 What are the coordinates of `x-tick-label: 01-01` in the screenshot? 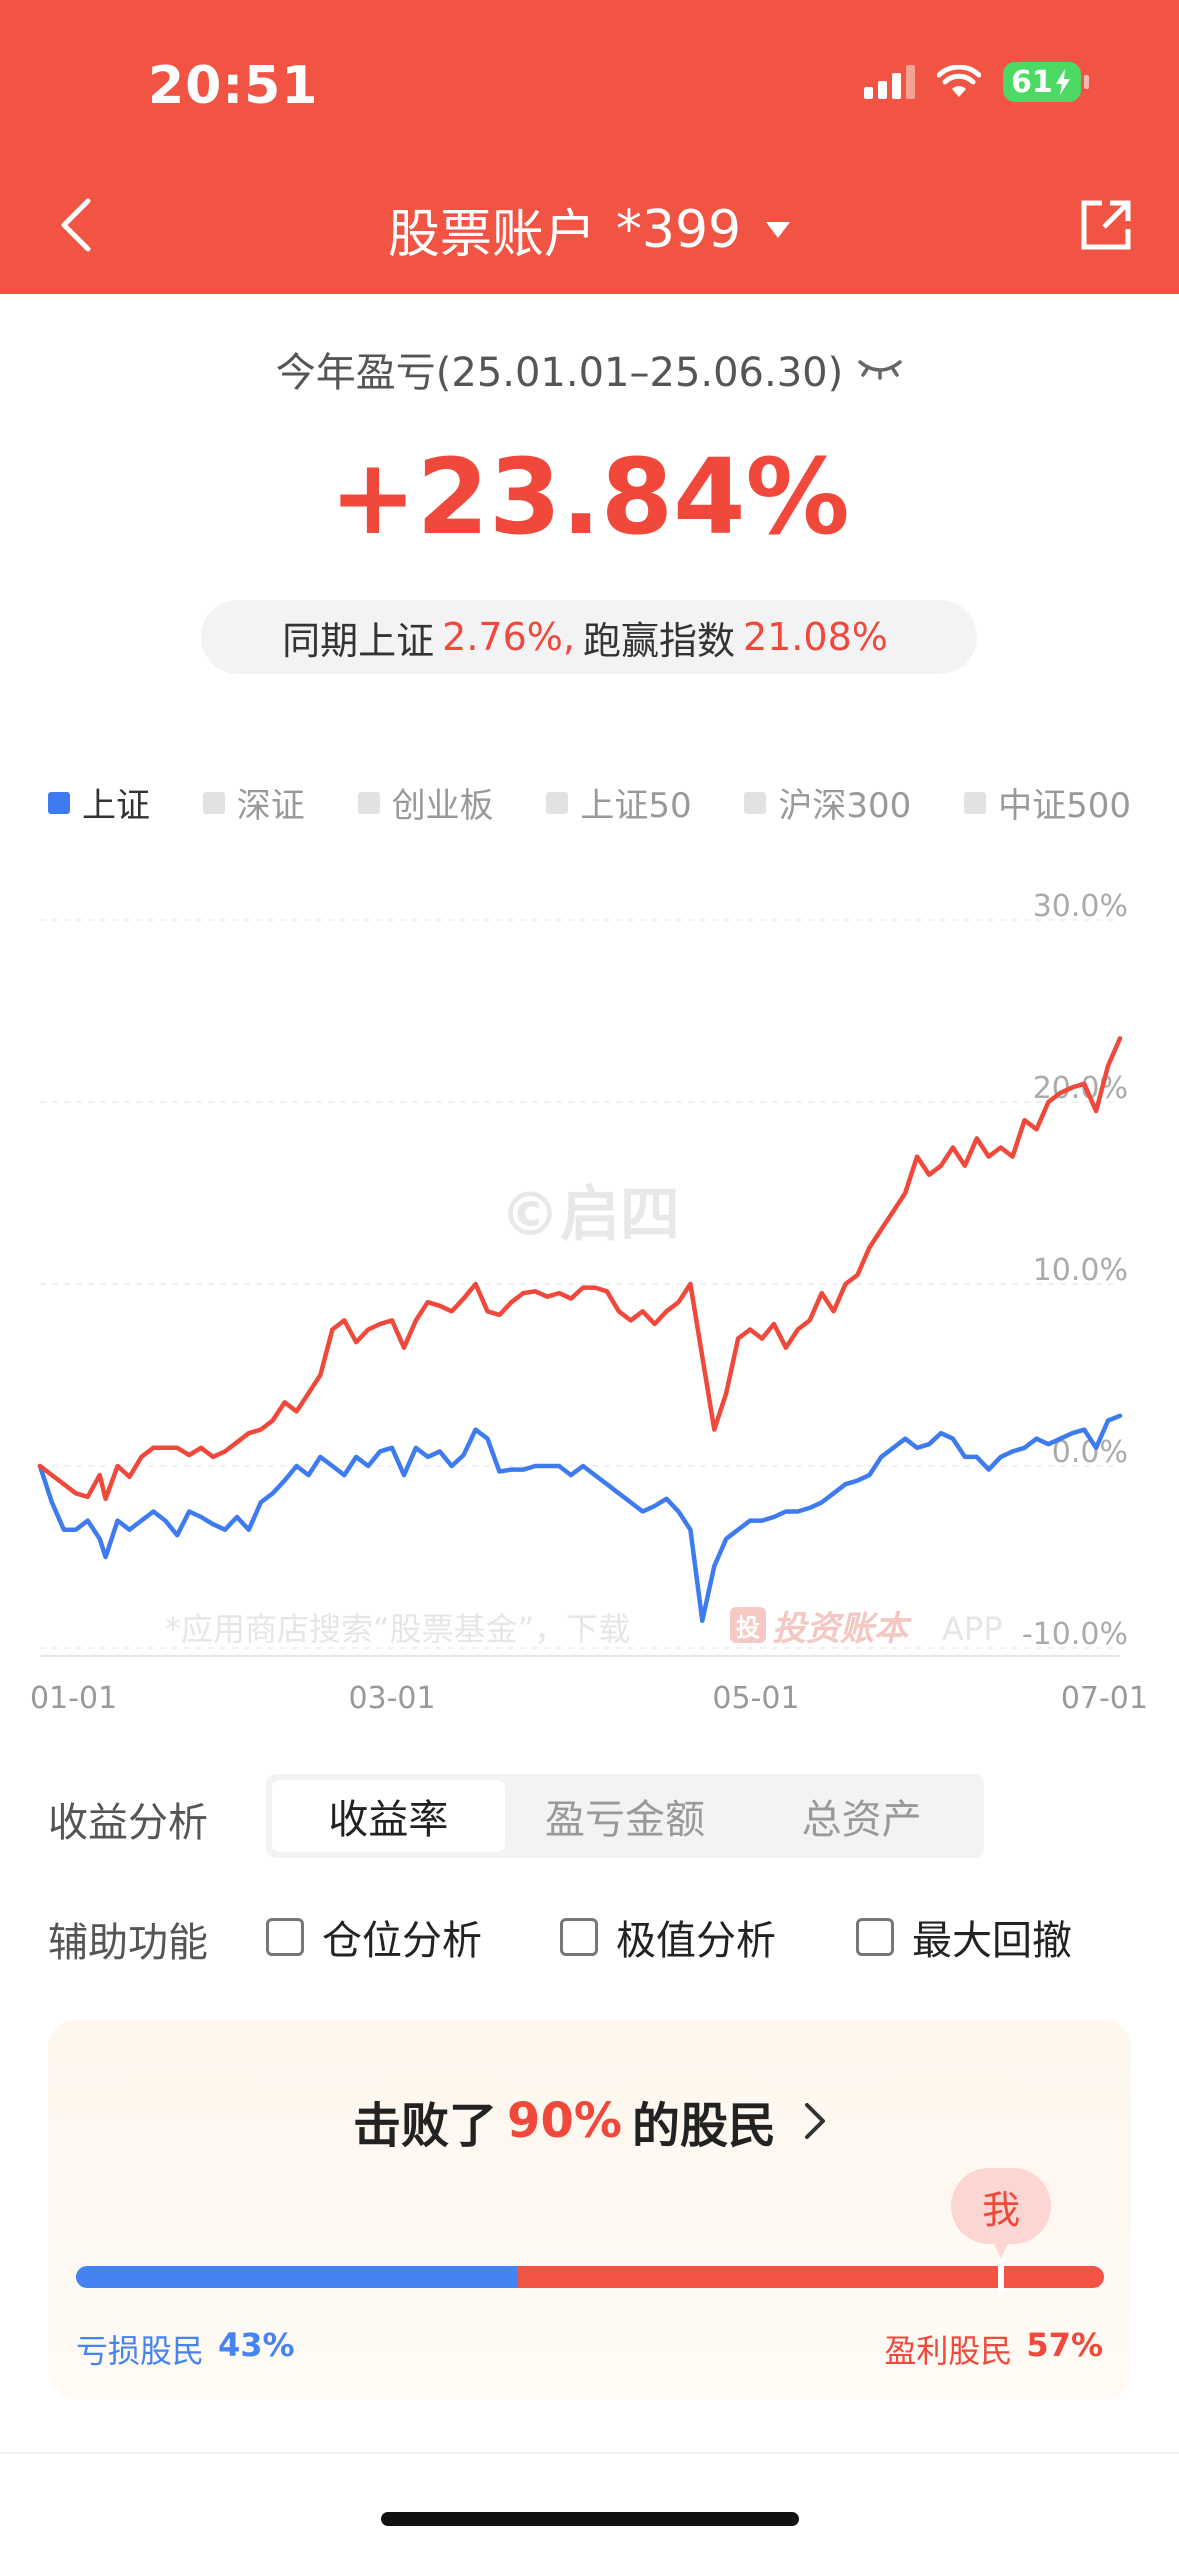 It's located at (73, 1698).